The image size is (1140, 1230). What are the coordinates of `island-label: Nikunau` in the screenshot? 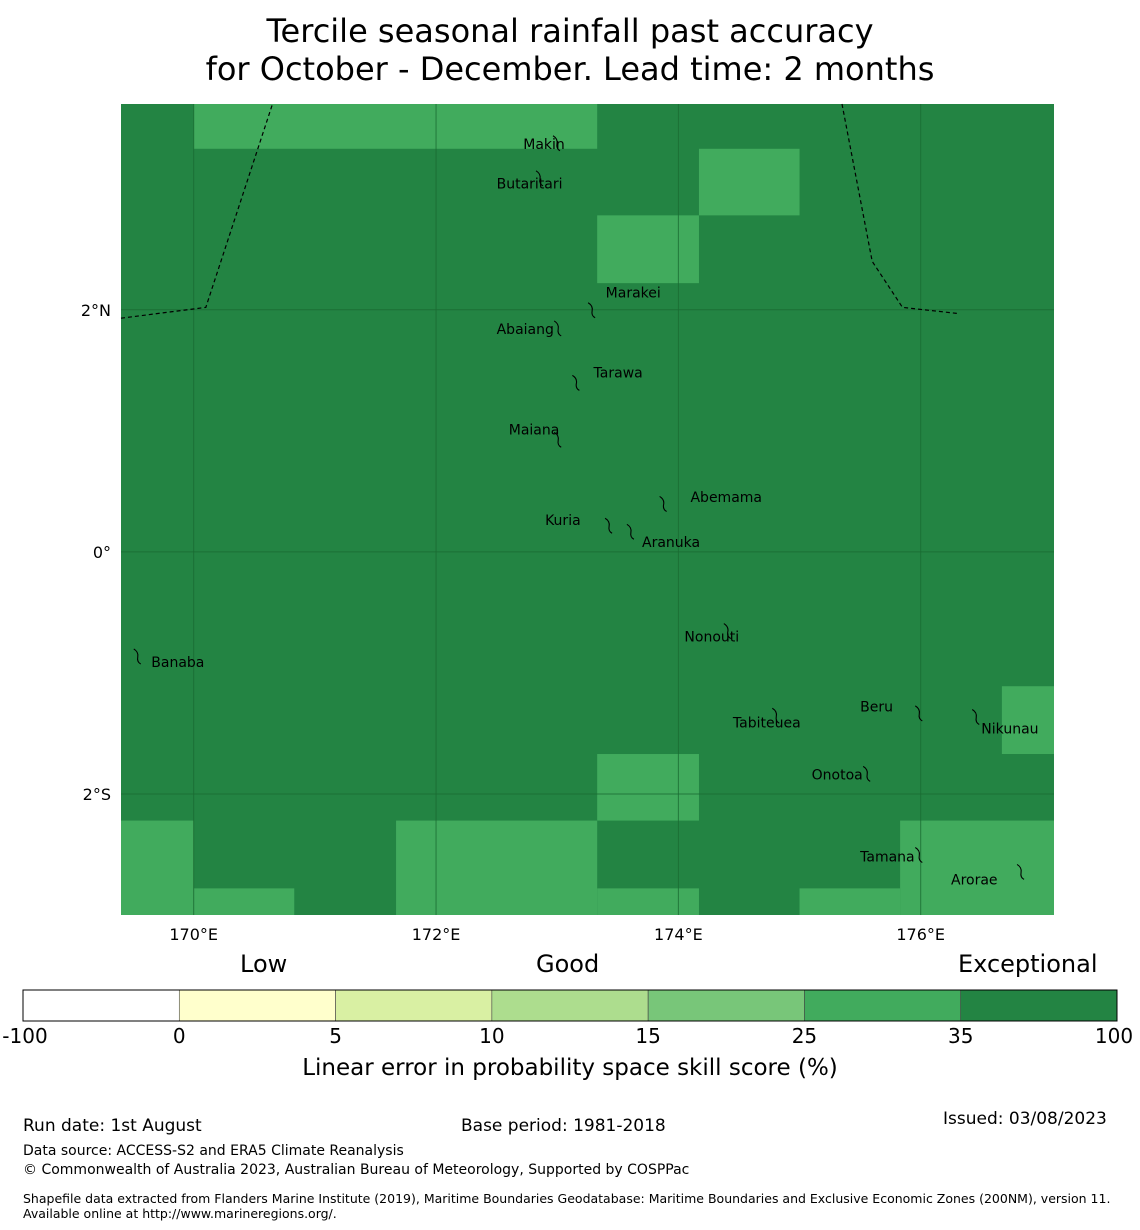 It's located at (1009, 729).